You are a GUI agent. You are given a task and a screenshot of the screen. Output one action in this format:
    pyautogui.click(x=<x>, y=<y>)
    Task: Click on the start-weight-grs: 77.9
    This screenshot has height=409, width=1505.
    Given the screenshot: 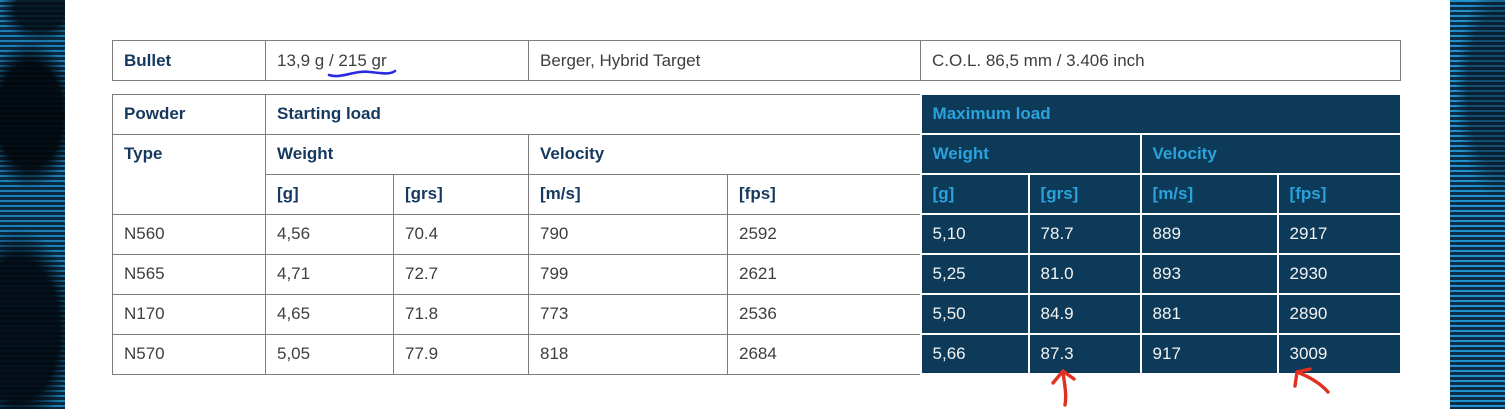 What is the action you would take?
    pyautogui.click(x=461, y=354)
    